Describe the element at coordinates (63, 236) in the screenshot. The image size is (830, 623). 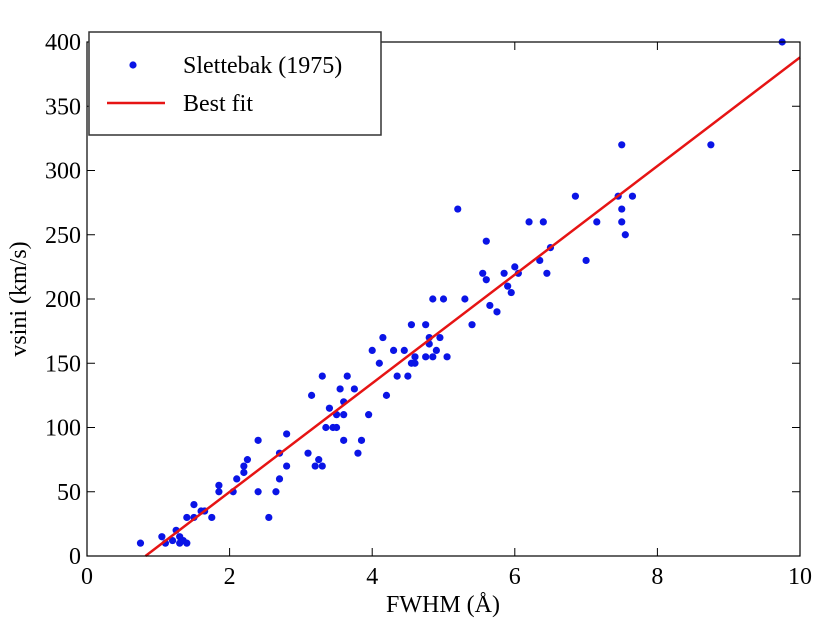
I see `y-tick-label: 250` at that location.